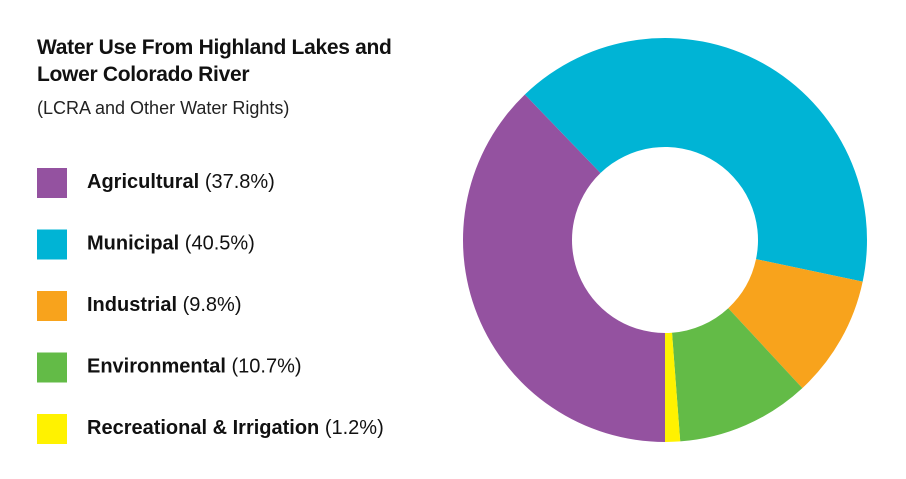 Image resolution: width=906 pixels, height=479 pixels. I want to click on legend-entry: Recreational & Irrigation (1.2%), so click(235, 428).